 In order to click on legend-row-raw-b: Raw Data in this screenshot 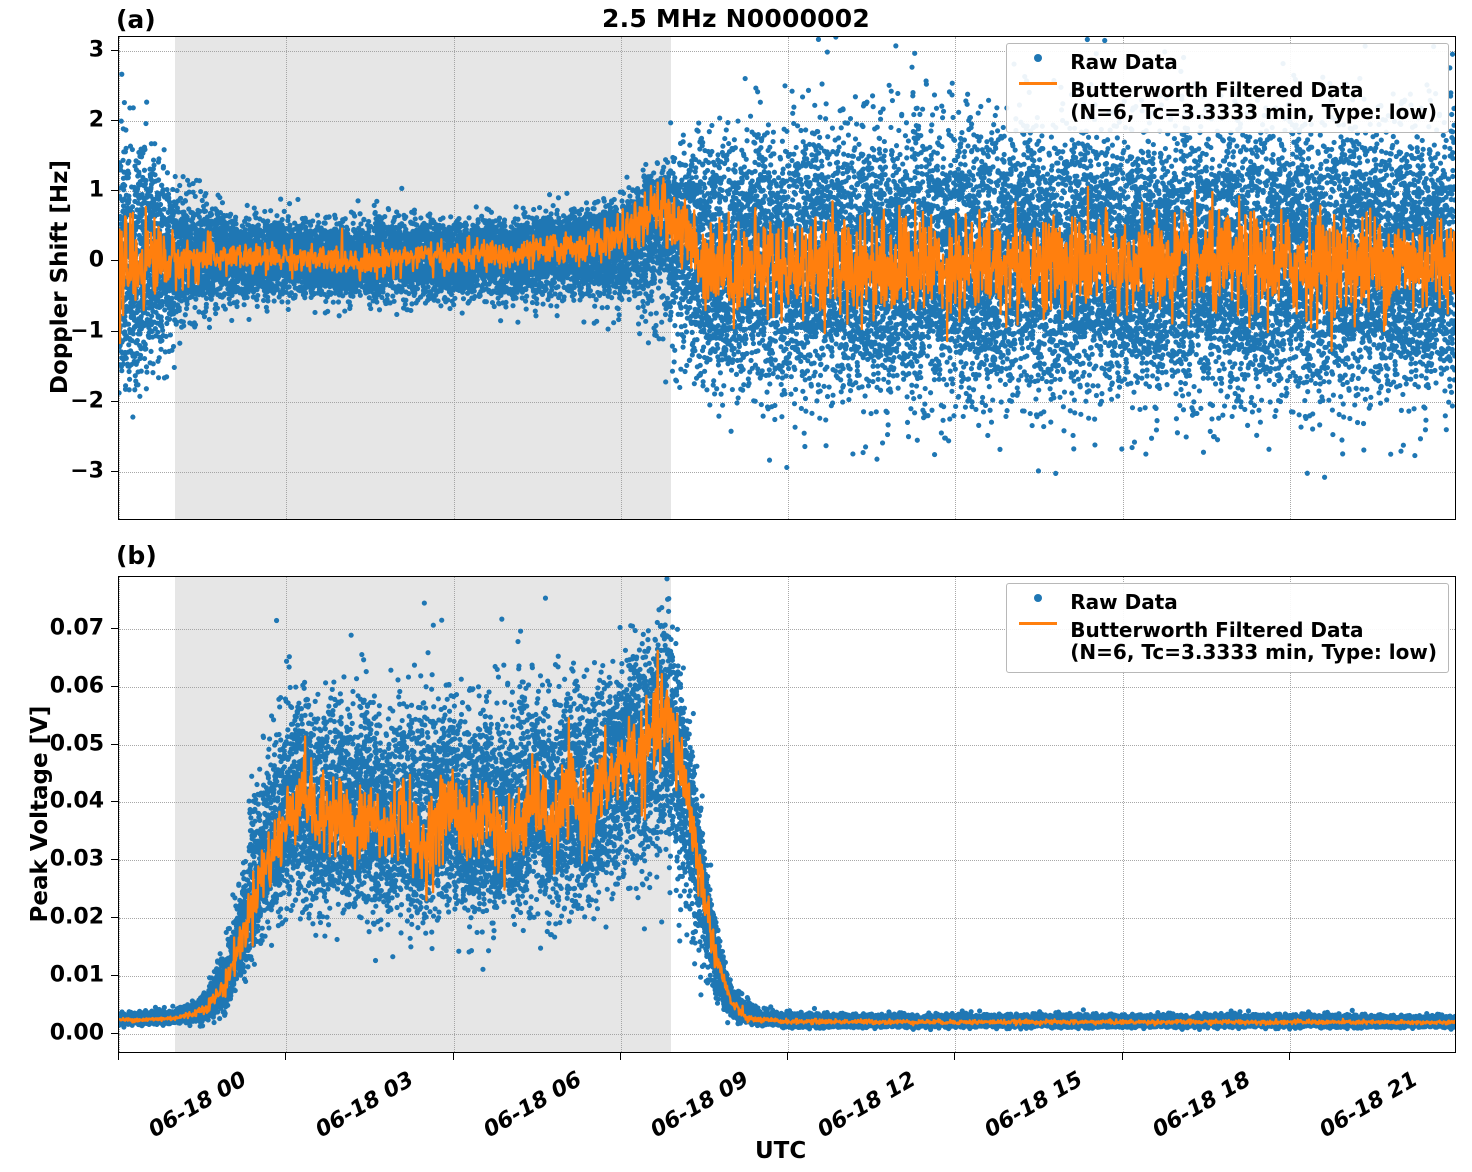, I will do `click(1226, 602)`.